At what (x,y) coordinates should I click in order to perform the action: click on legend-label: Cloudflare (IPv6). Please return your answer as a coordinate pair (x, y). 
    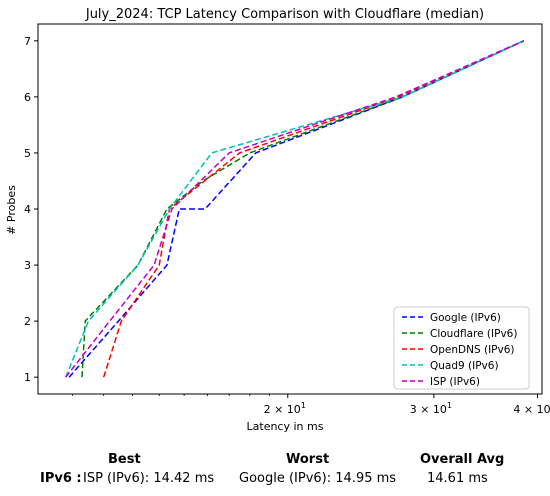
    Looking at the image, I should click on (473, 334).